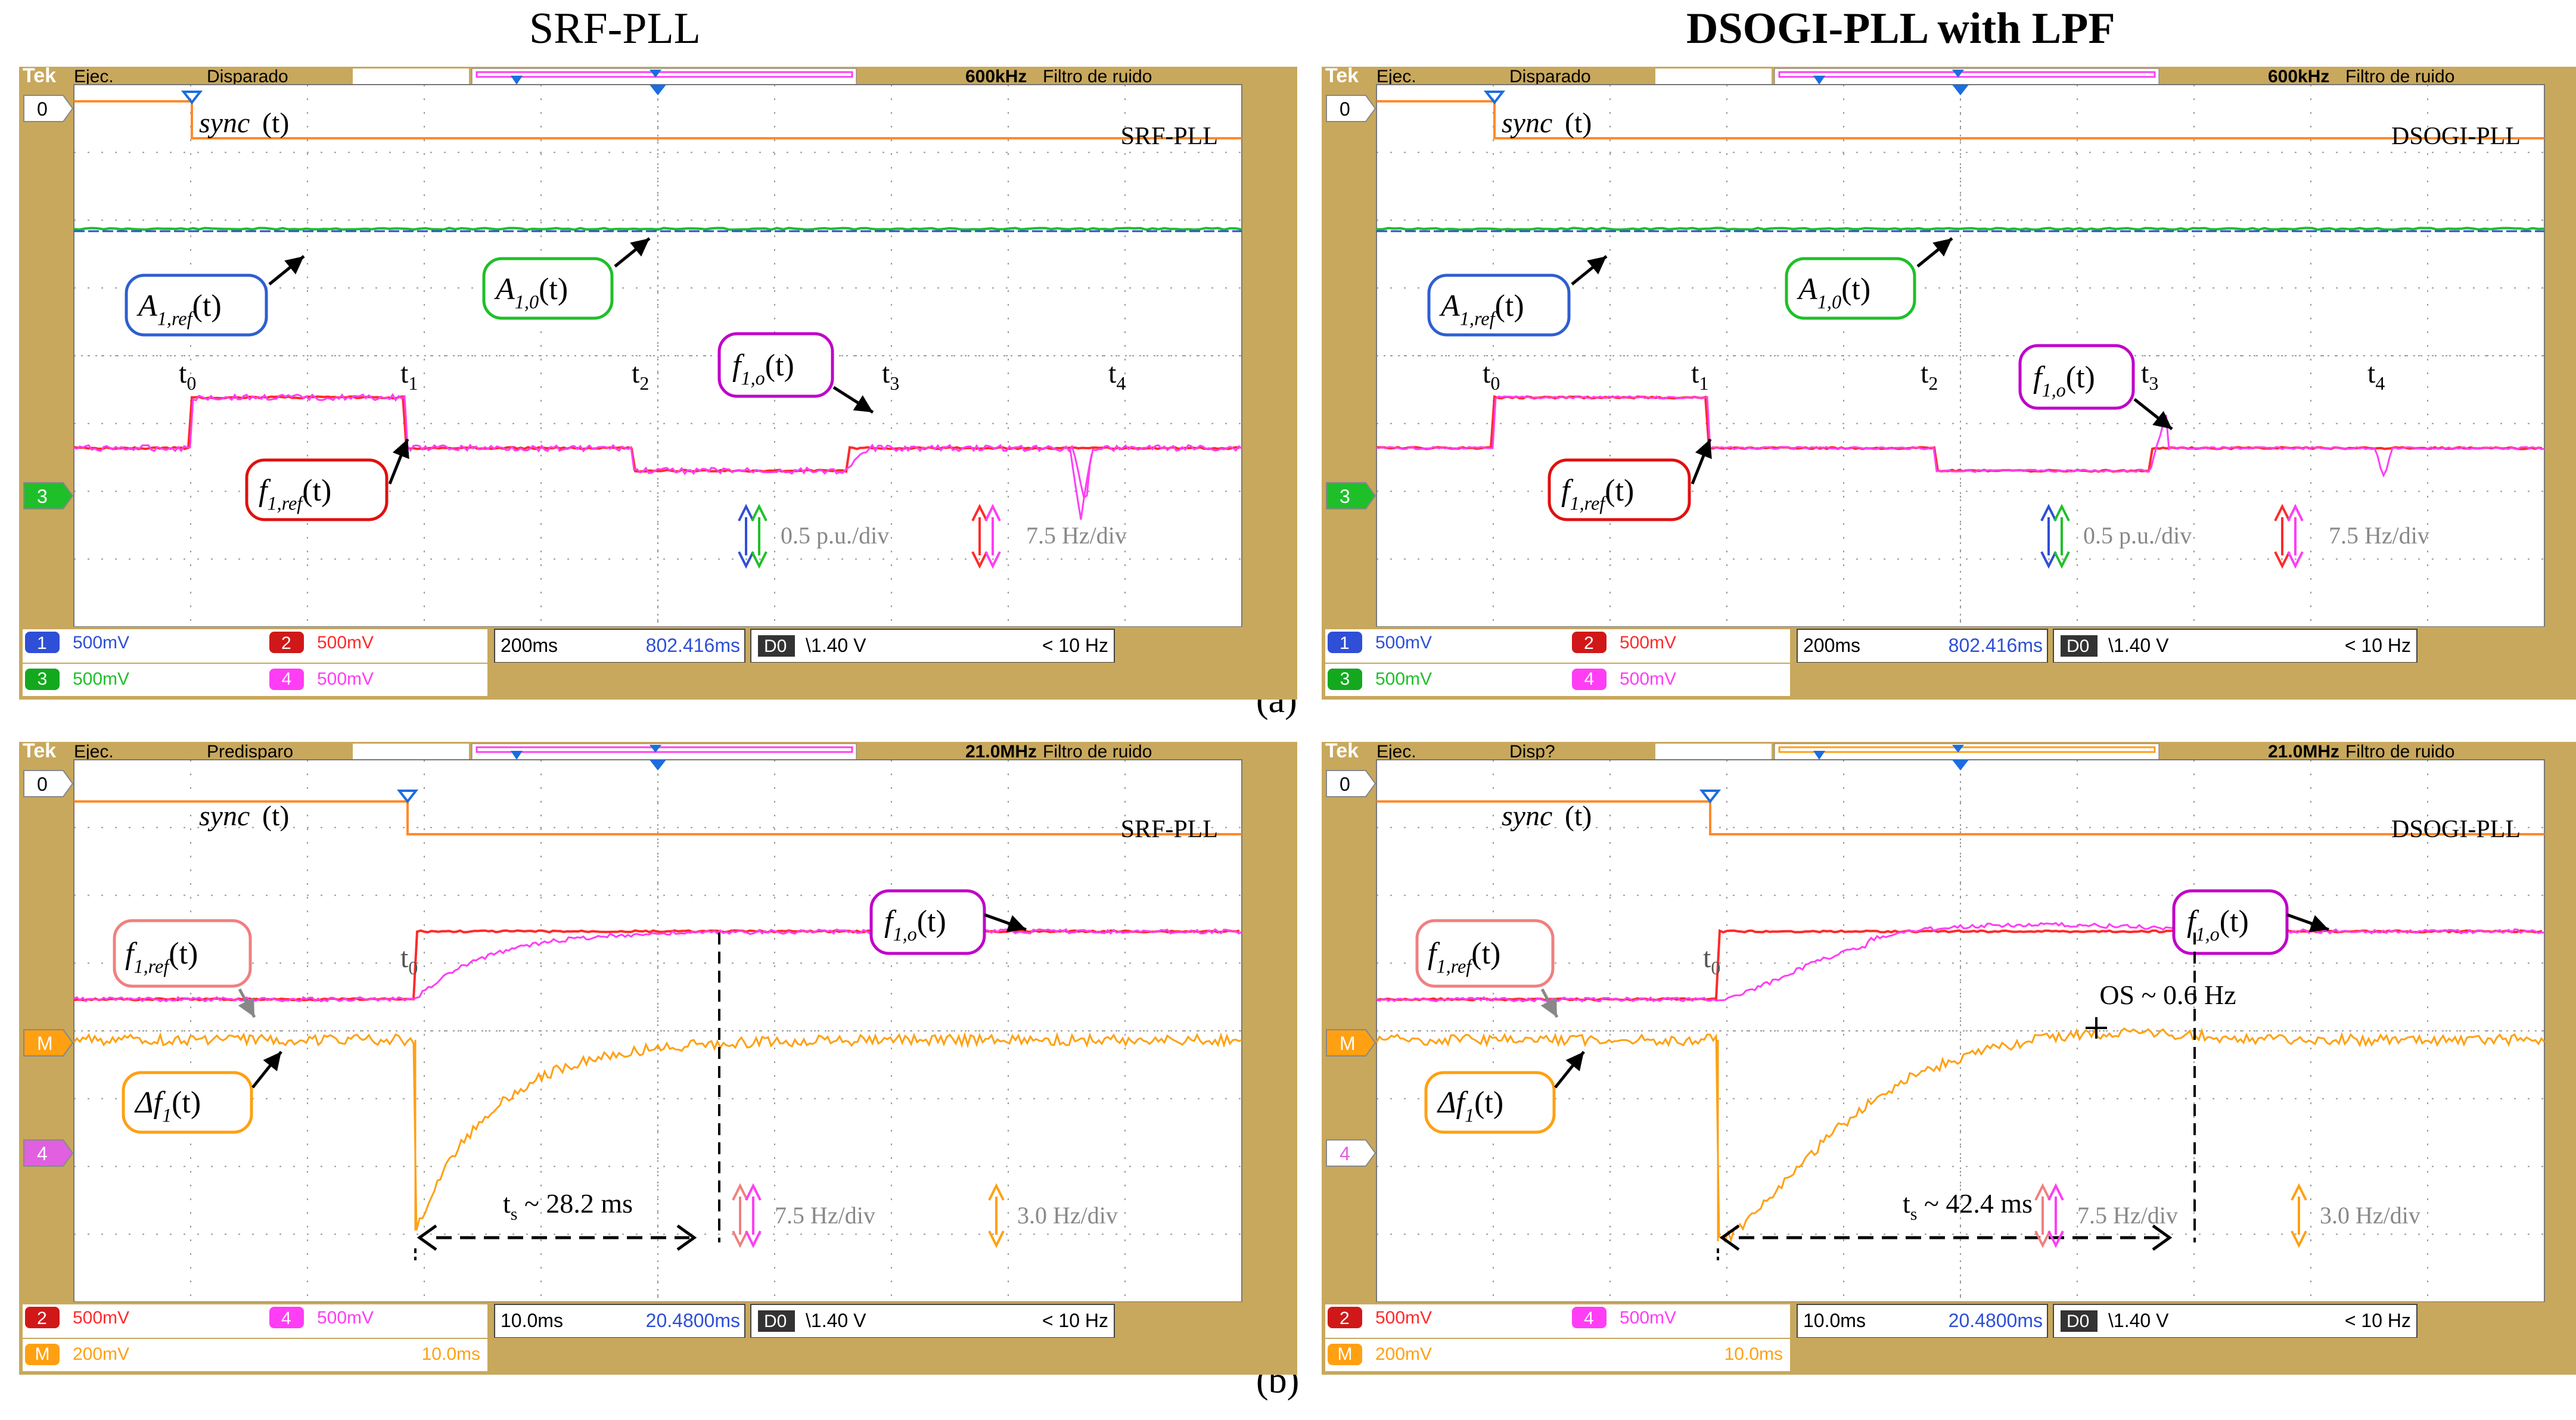 Image resolution: width=2576 pixels, height=1420 pixels. I want to click on arrow-delta-f, so click(1569, 1070).